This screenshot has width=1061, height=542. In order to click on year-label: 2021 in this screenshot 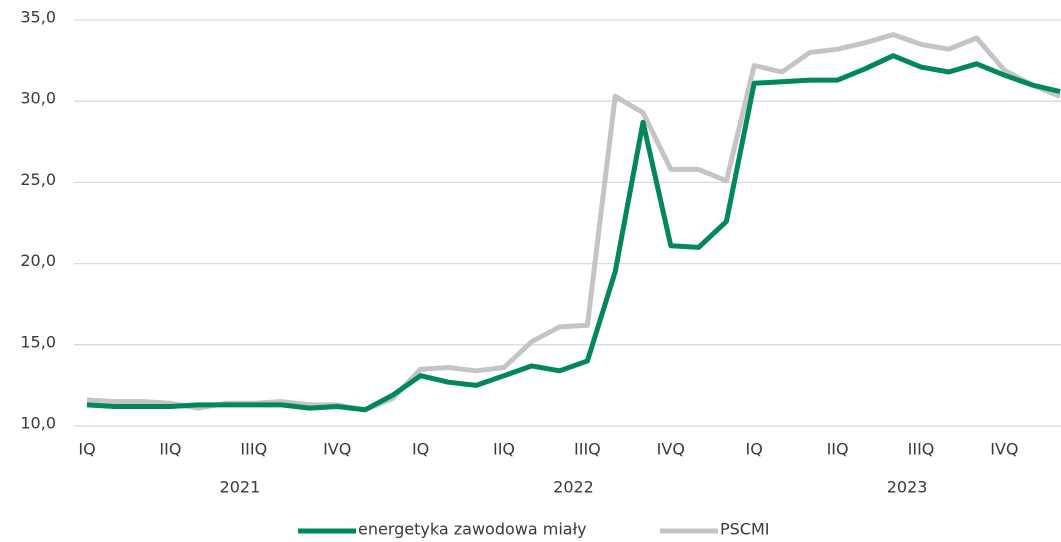, I will do `click(240, 487)`.